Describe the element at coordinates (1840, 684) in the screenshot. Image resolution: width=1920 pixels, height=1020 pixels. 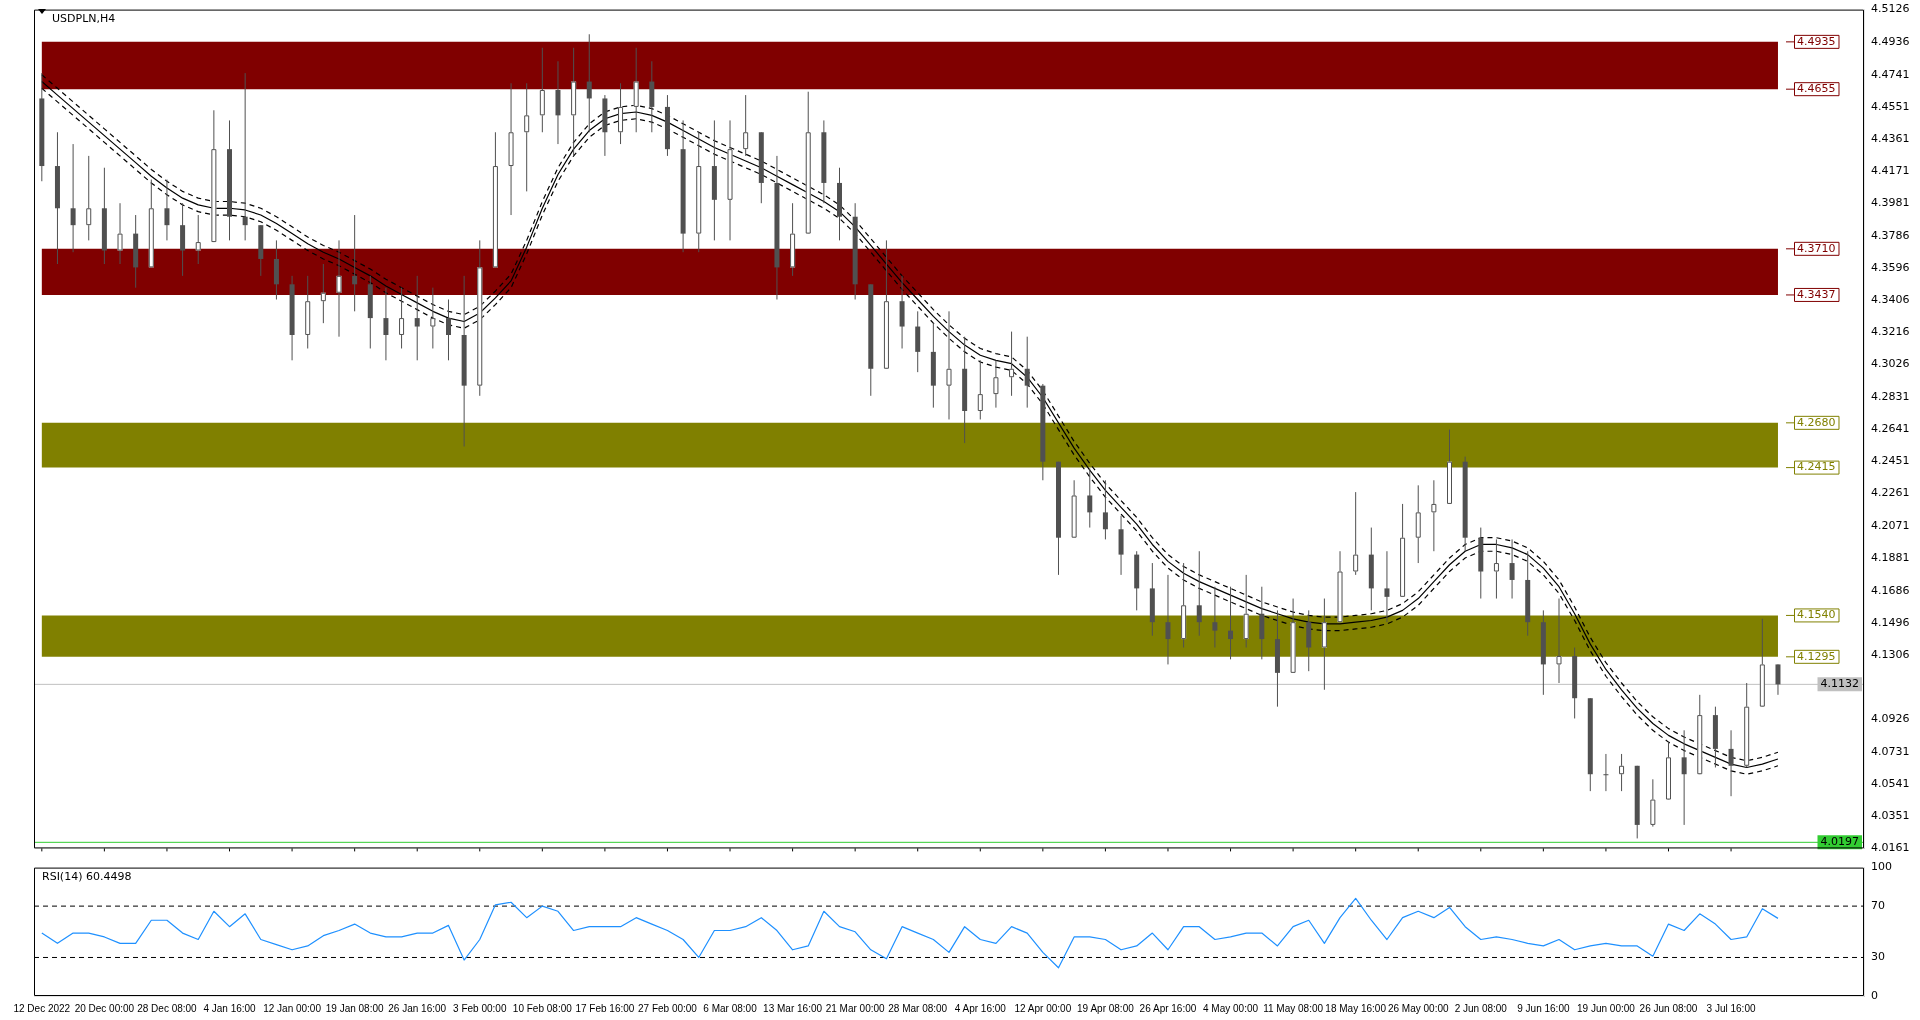
I see `ref-line-label: 4.1132` at that location.